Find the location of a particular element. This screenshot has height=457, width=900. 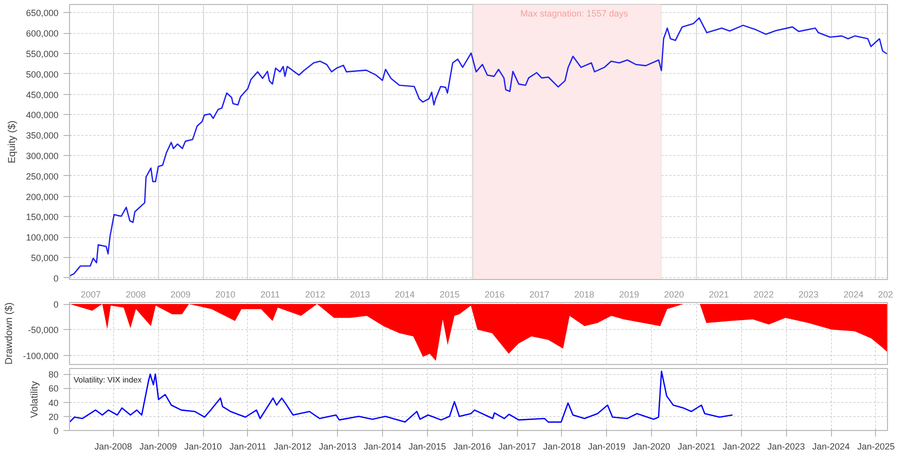

x-tick-label: 2019 is located at coordinates (629, 295).